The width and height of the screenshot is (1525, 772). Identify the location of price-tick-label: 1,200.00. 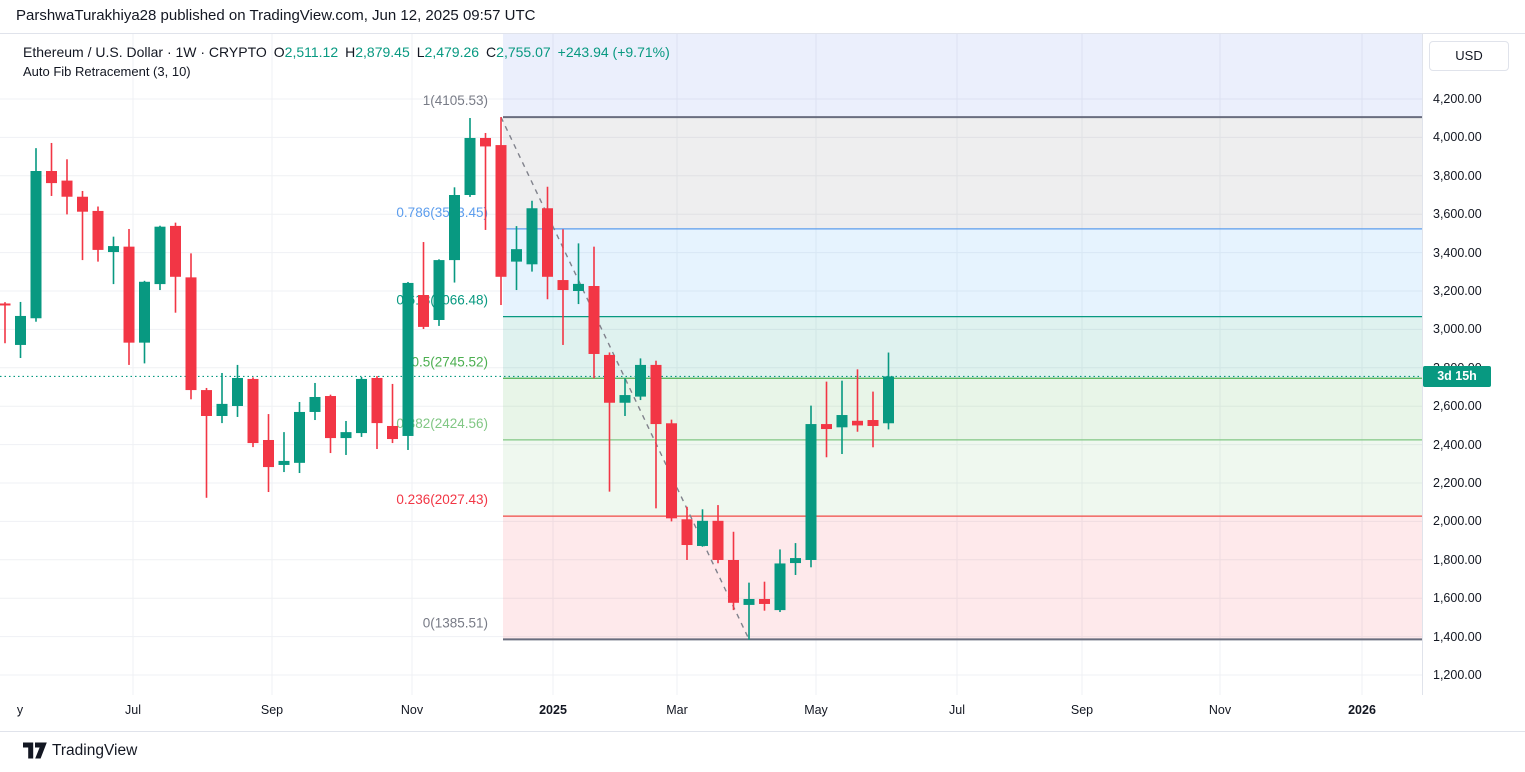
(1457, 675).